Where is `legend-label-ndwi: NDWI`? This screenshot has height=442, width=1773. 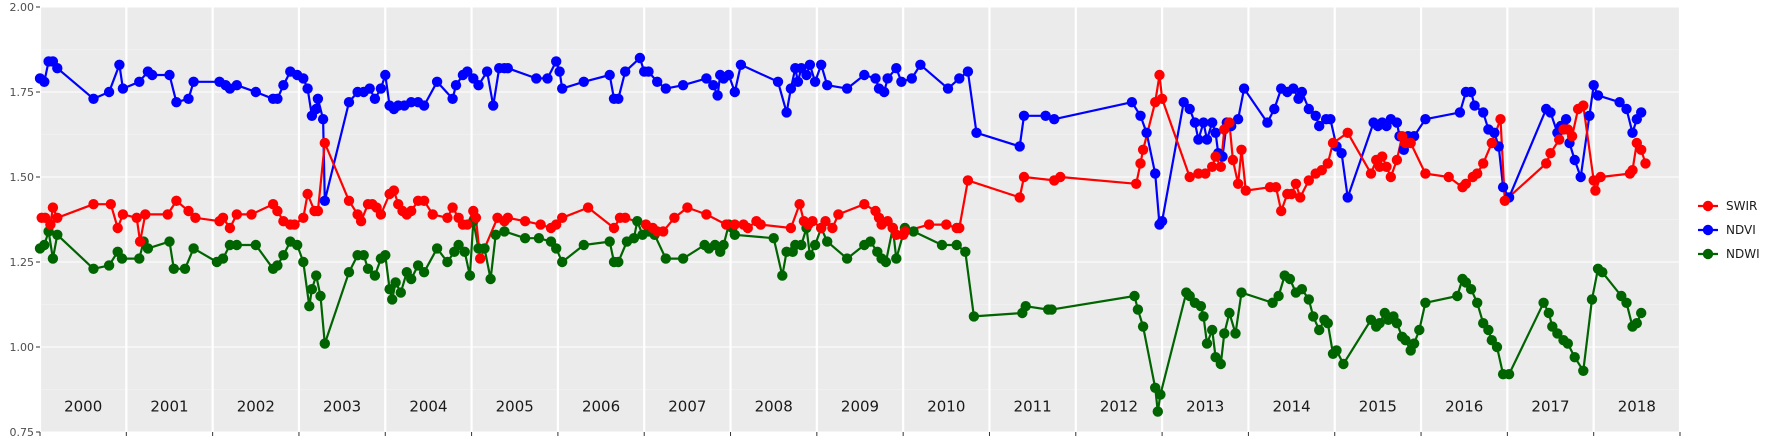
legend-label-ndwi: NDWI is located at coordinates (1743, 254).